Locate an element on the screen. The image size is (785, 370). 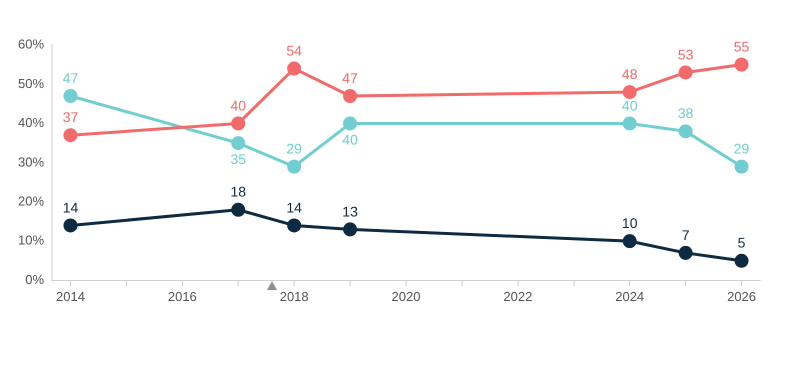
y-tick-label: 30% is located at coordinates (31, 162).